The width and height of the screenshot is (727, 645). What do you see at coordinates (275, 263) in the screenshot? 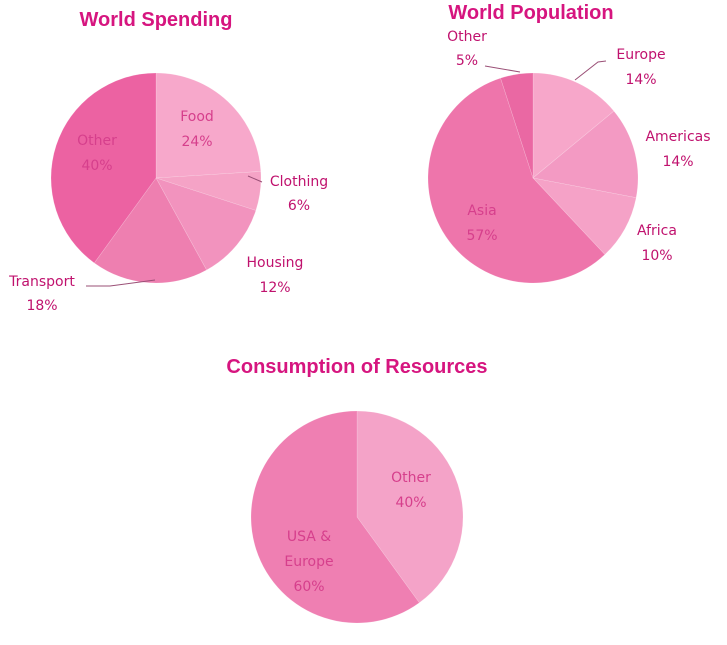
I see `housing-label: Housing` at bounding box center [275, 263].